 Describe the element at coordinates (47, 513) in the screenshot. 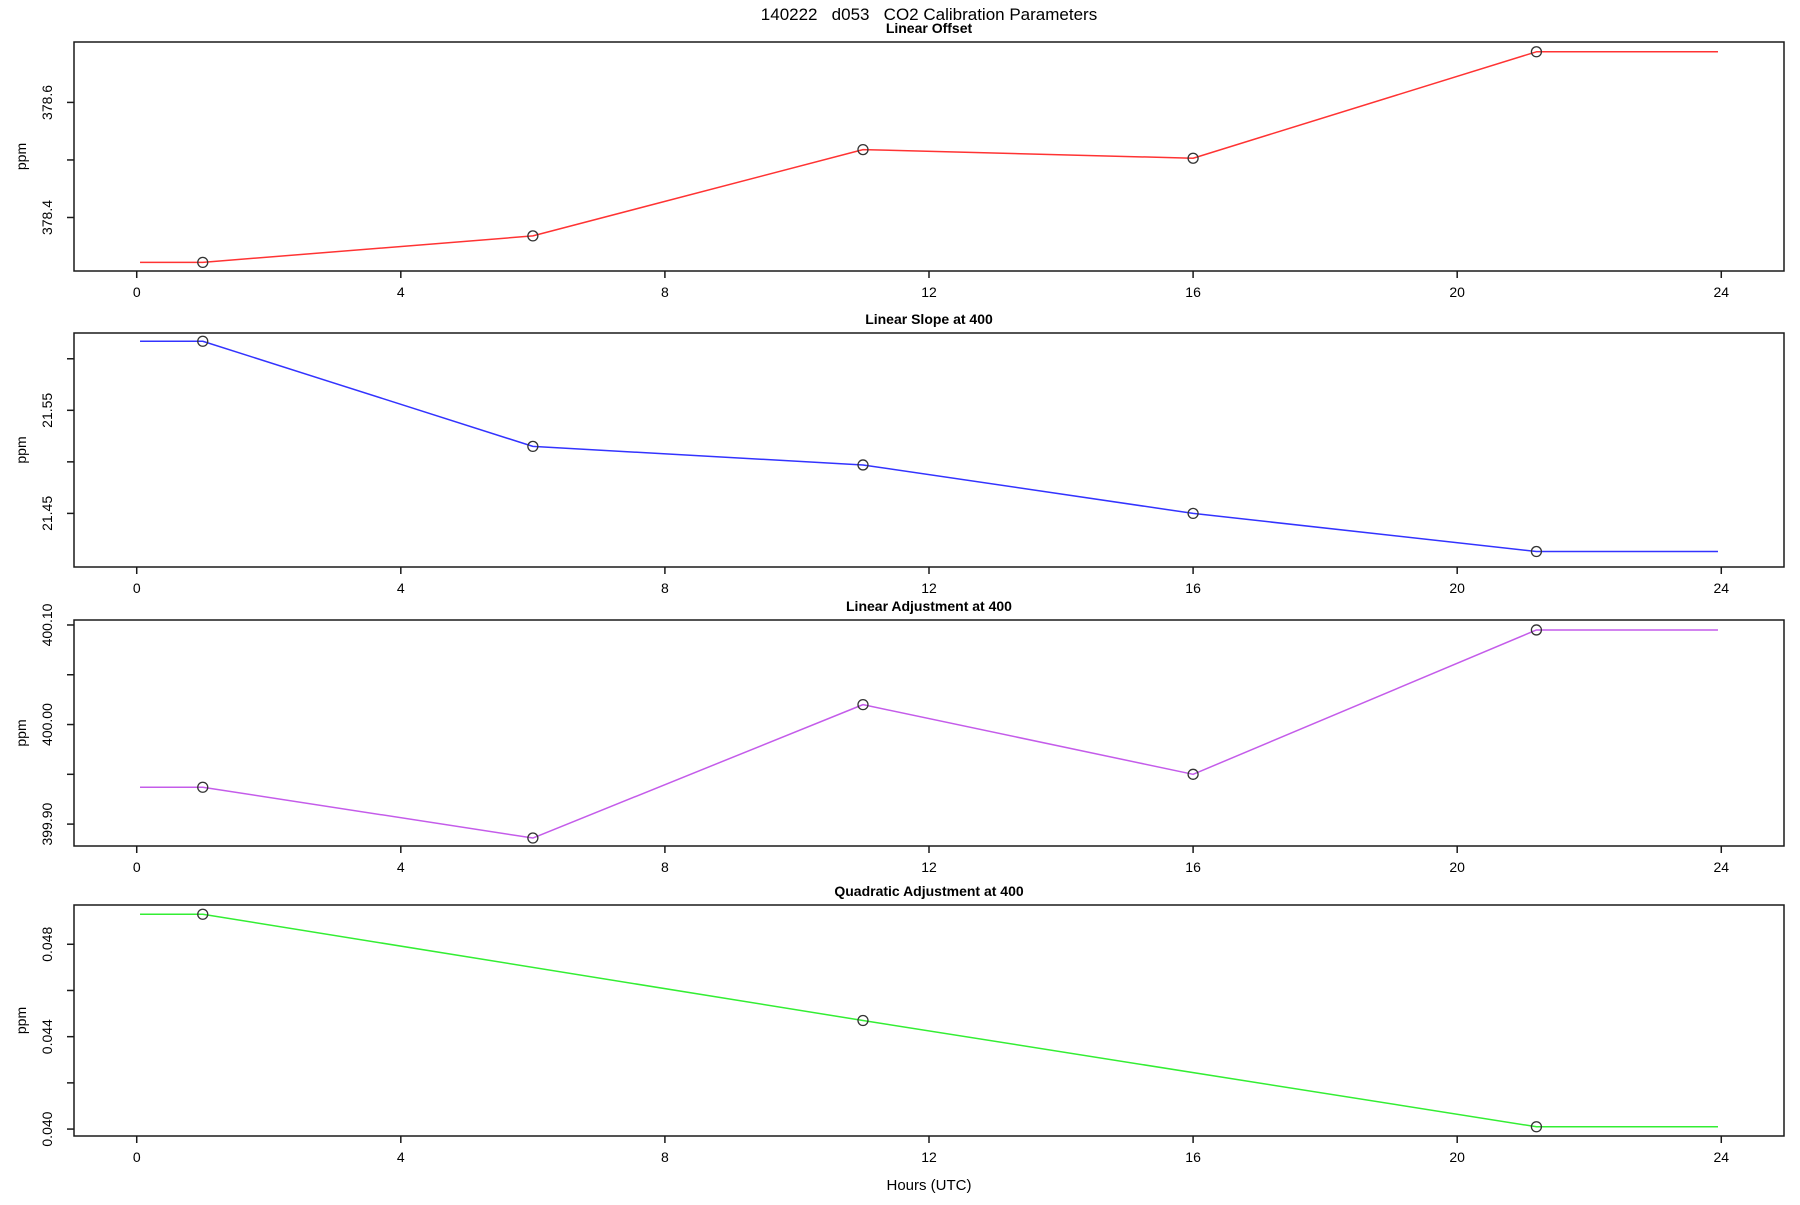

I see `y-axis-tick-label: 21.45` at that location.